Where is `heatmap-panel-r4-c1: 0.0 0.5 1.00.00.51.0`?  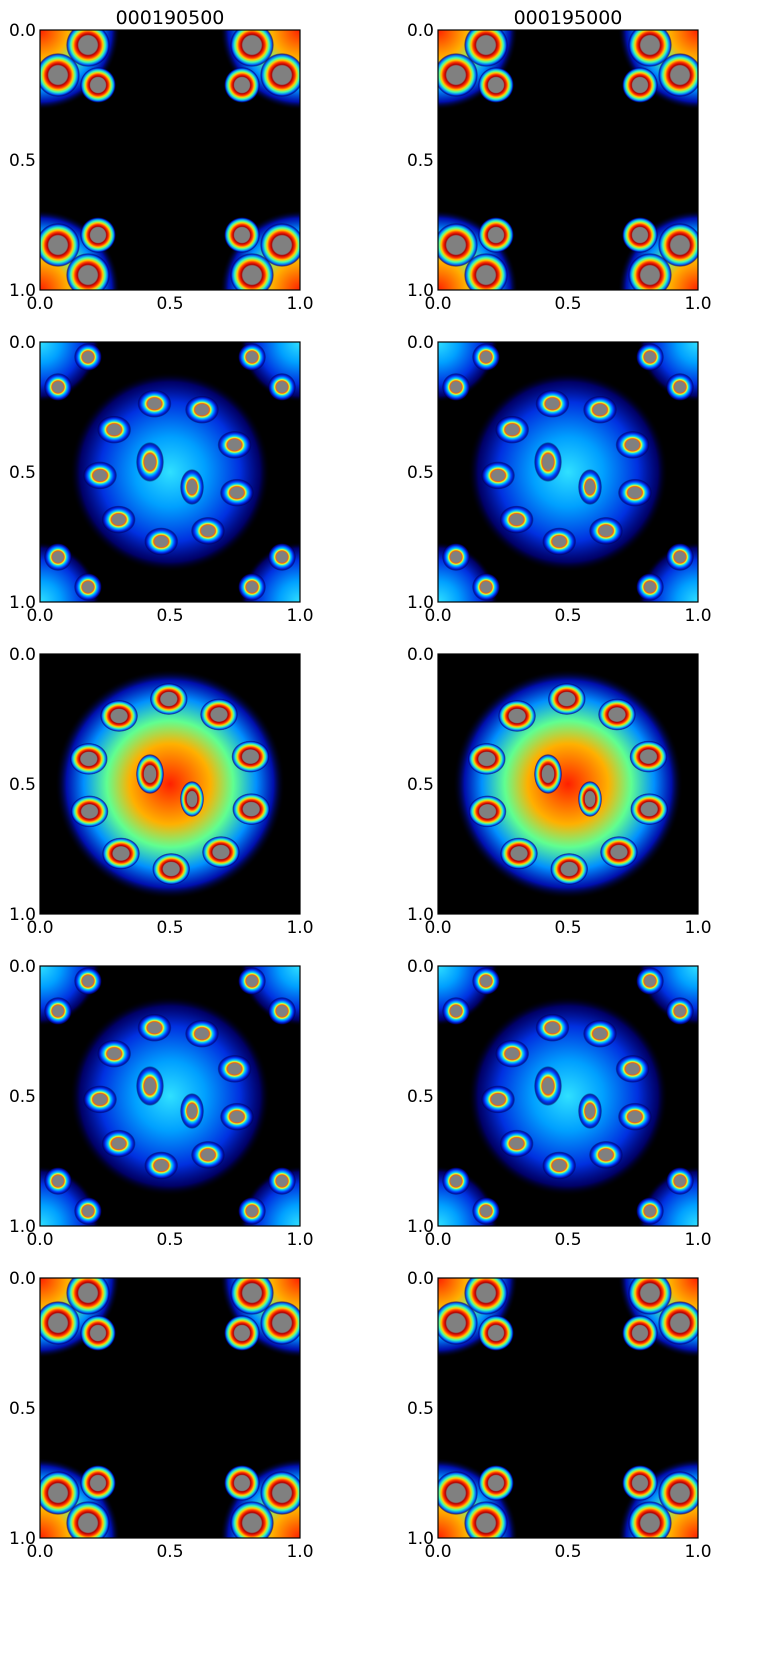
heatmap-panel-r4-c1: 0.0 0.5 1.00.00.51.0 is located at coordinates (161, 1103).